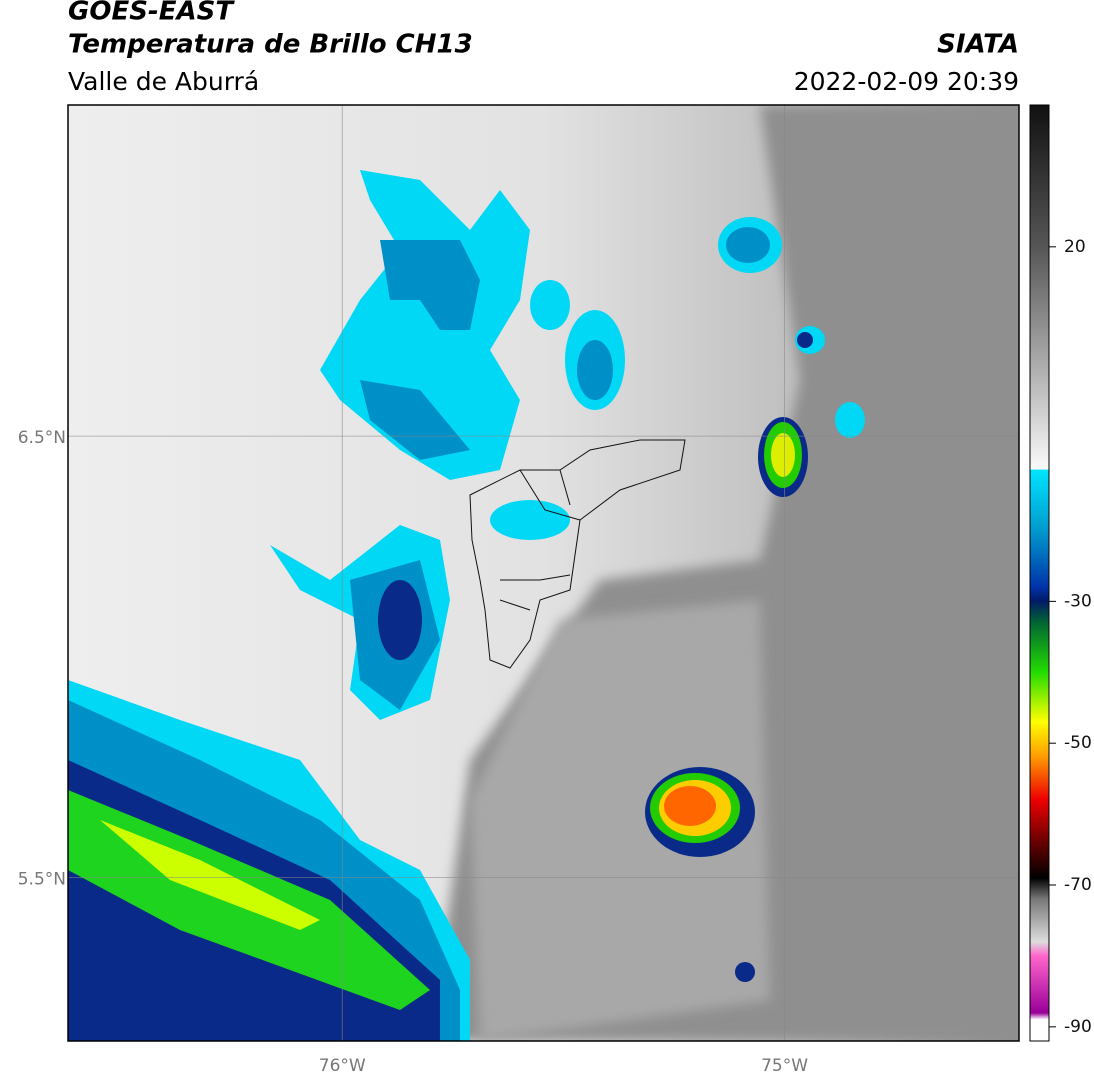 This screenshot has height=1078, width=1094. Describe the element at coordinates (784, 1066) in the screenshot. I see `x-tick-label: 75°W` at that location.